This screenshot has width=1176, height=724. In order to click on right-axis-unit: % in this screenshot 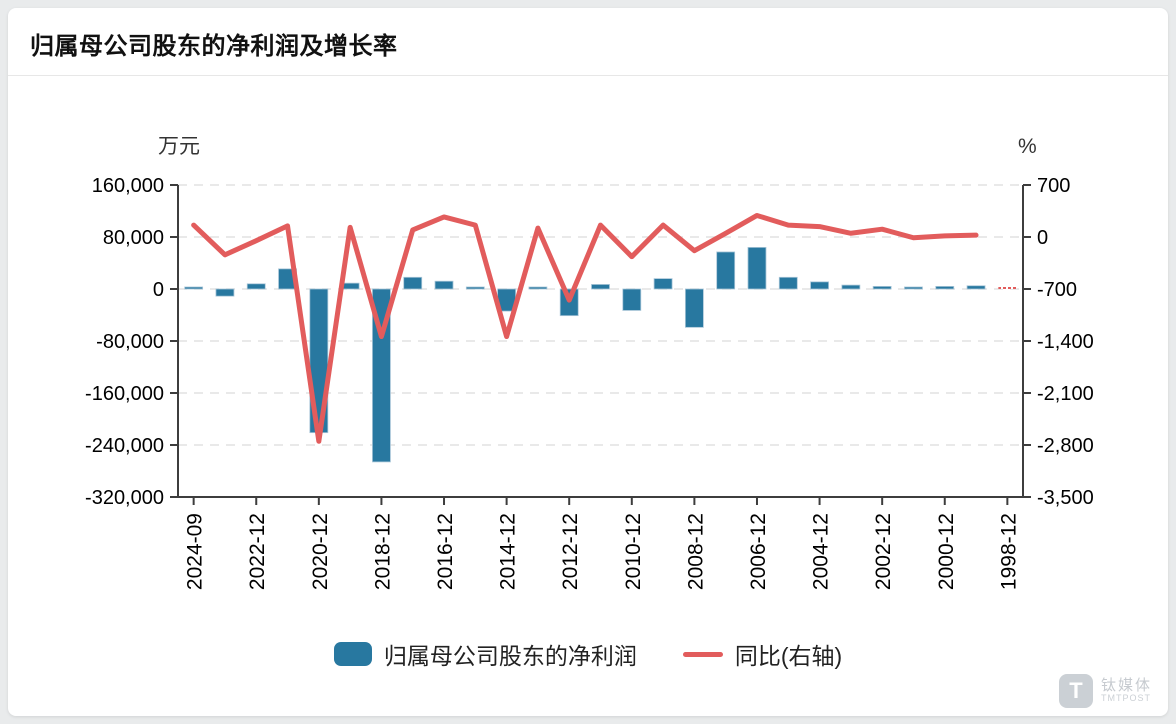, I will do `click(1027, 146)`.